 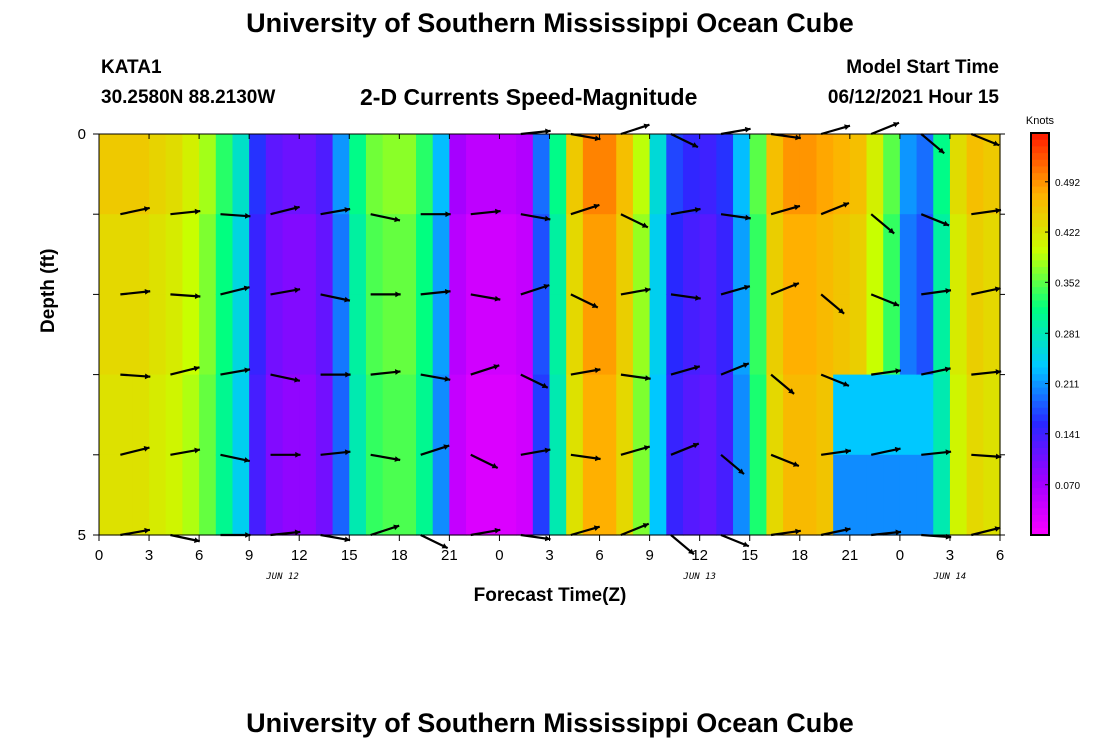 I want to click on colorbar-tick-label: 0.211, so click(x=1067, y=385).